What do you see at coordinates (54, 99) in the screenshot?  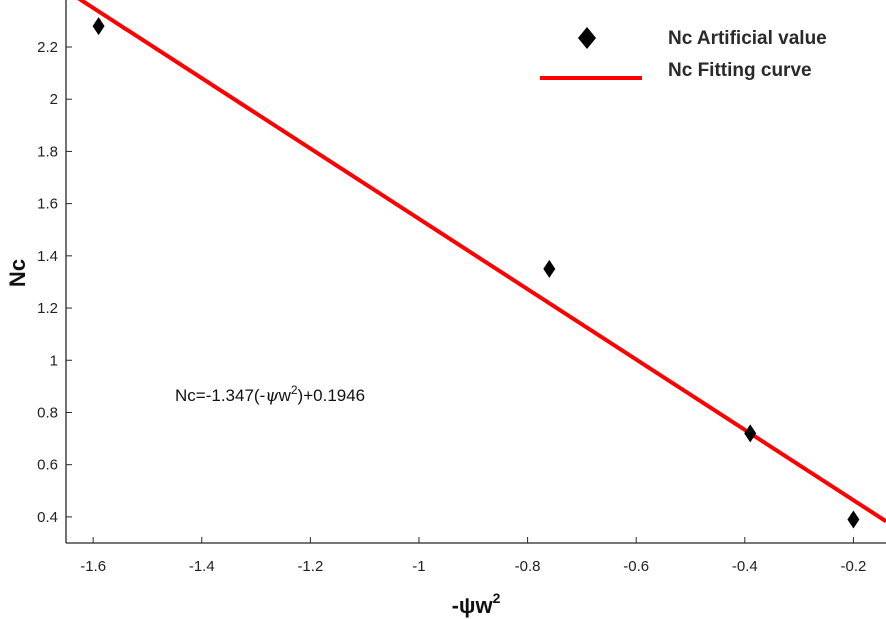 I see `y-tick-label: 2` at bounding box center [54, 99].